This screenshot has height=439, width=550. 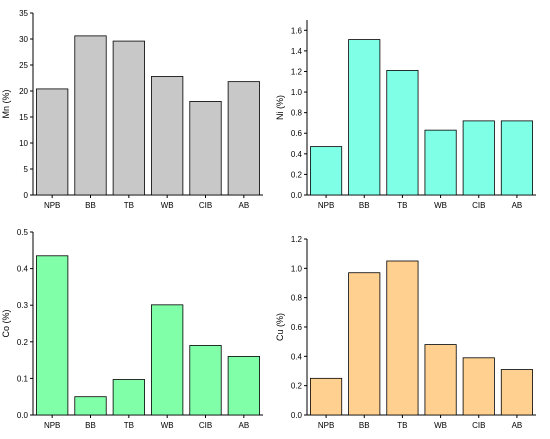 What do you see at coordinates (297, 113) in the screenshot?
I see `ni-y-tick-label: 0.8` at bounding box center [297, 113].